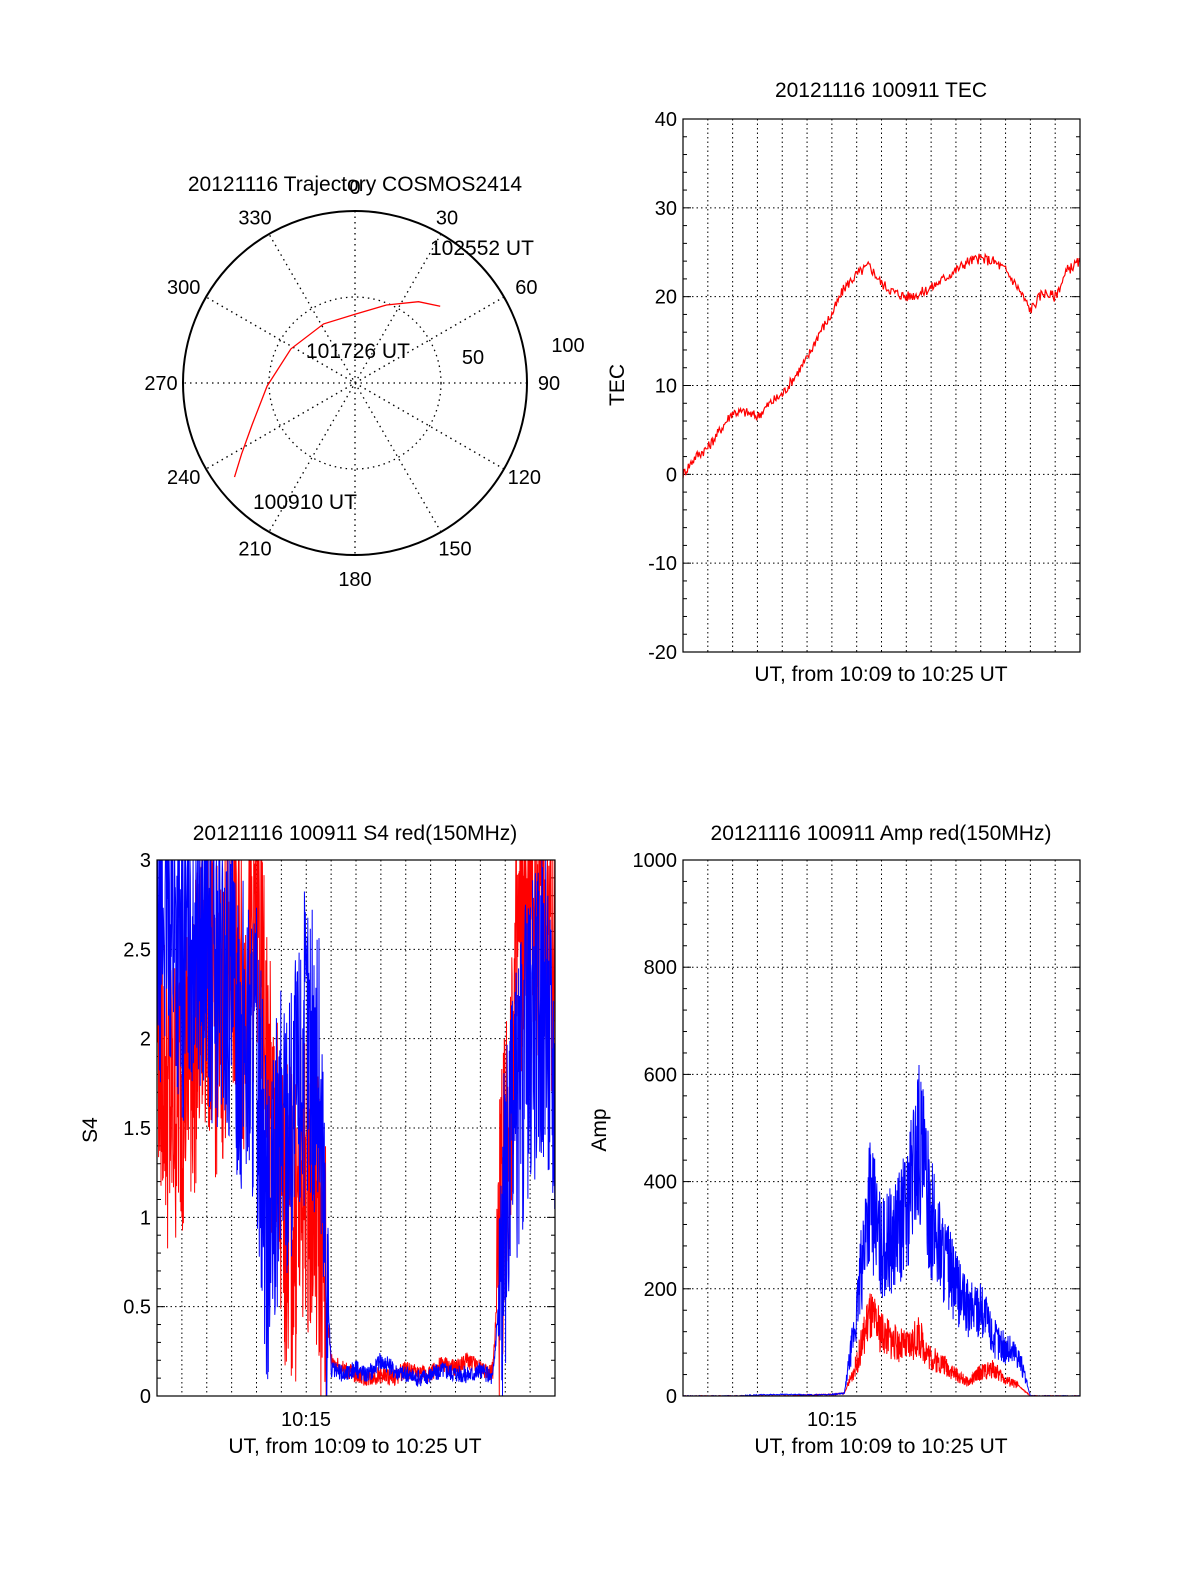 The width and height of the screenshot is (1200, 1575). I want to click on polar-angle-label: 300, so click(183, 288).